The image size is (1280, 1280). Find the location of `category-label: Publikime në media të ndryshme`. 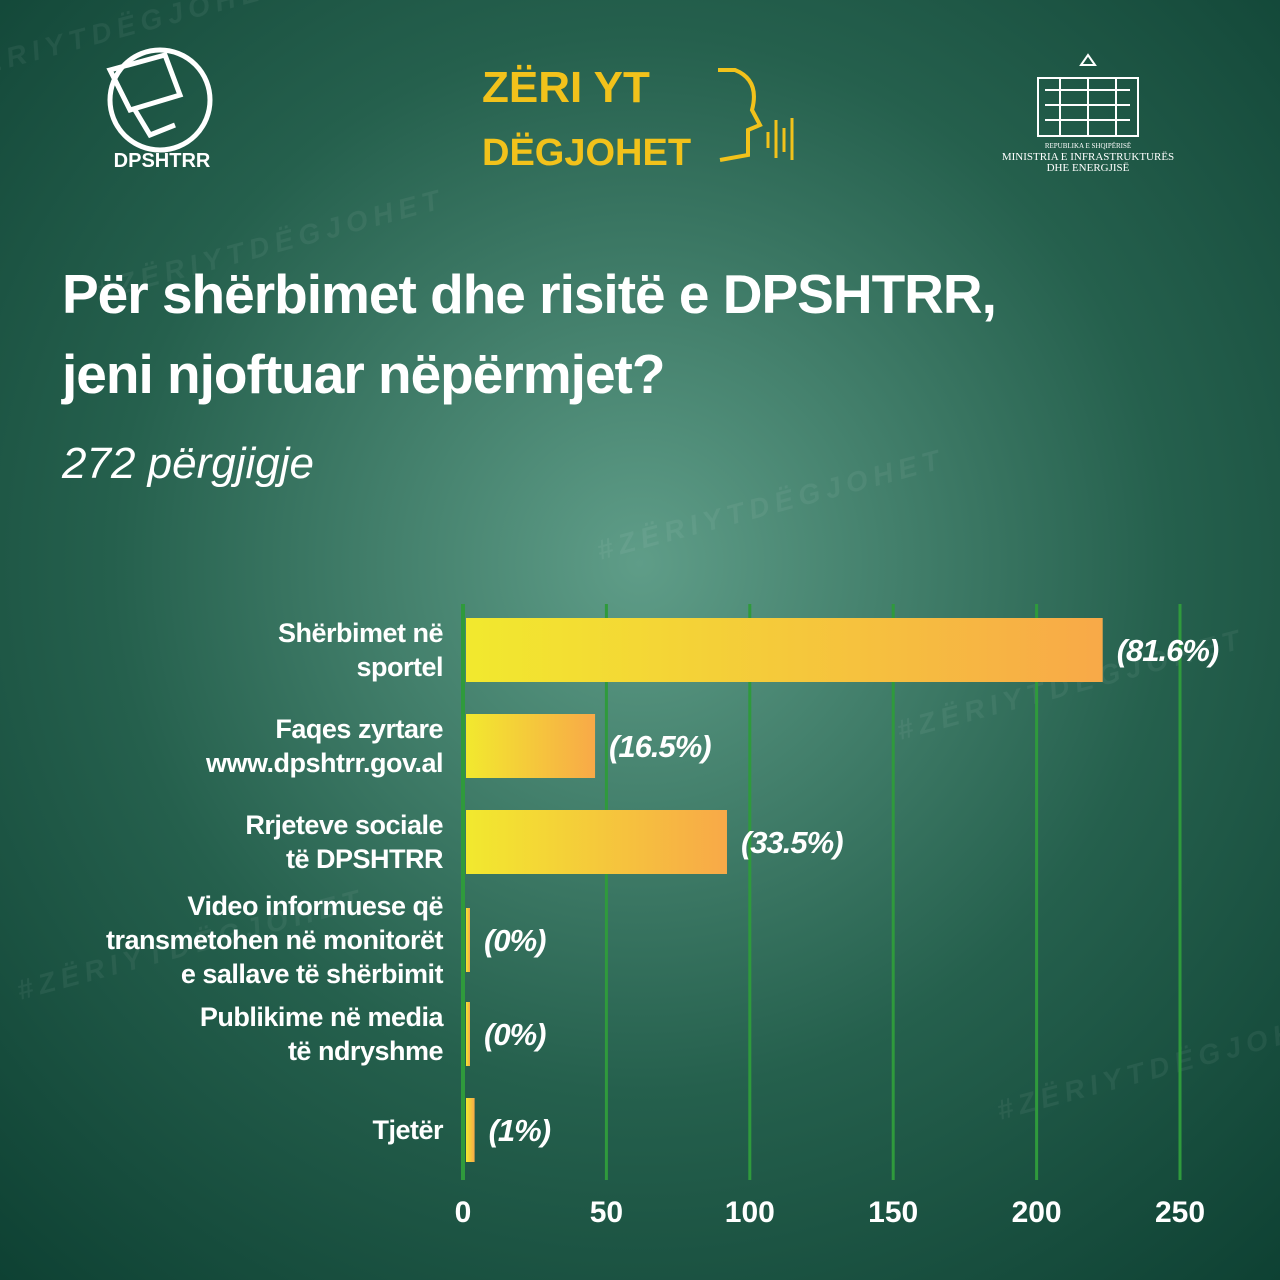

category-label: Publikime në media të ndryshme is located at coordinates (321, 1034).